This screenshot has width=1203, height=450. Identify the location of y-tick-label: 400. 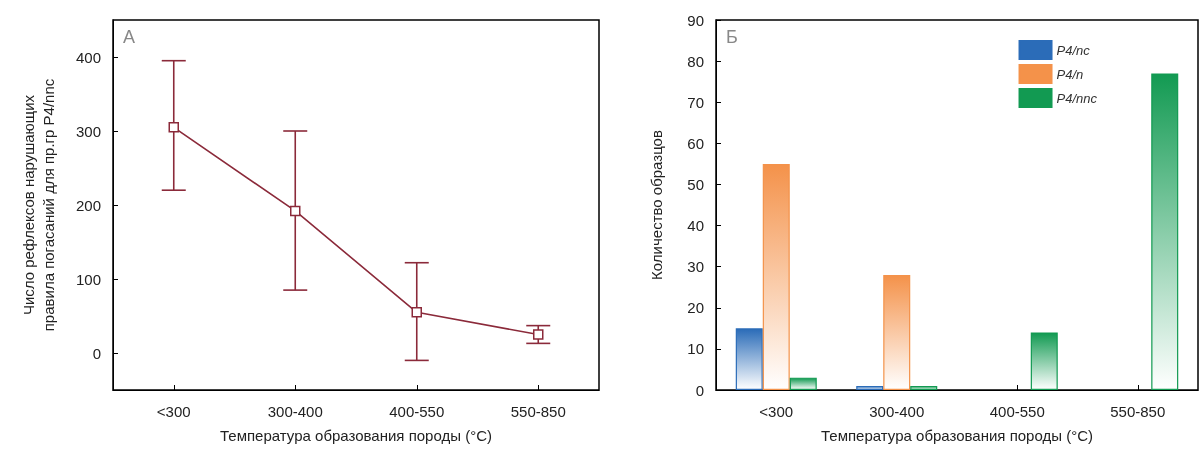
(88, 57).